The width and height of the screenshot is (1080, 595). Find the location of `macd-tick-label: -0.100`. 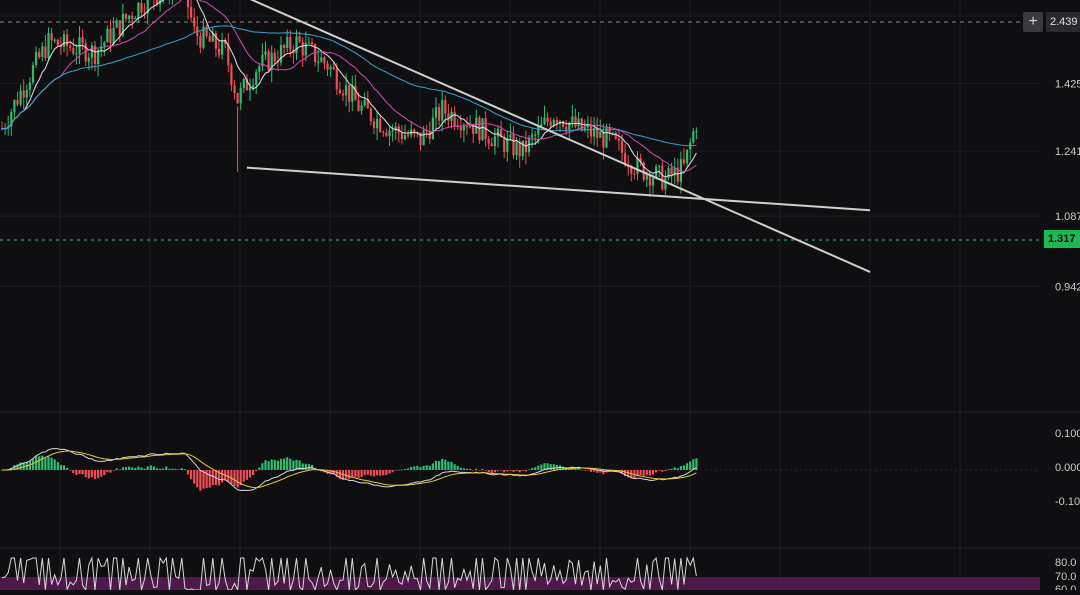

macd-tick-label: -0.100 is located at coordinates (1067, 502).